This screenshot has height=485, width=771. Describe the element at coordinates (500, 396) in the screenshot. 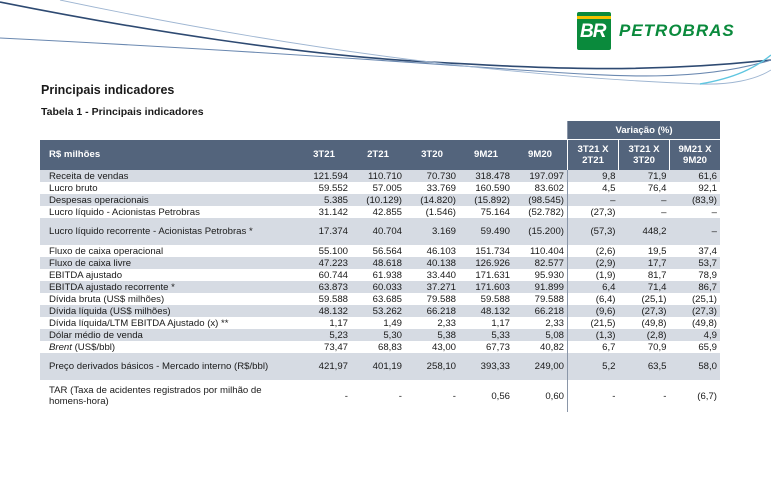

I see `value-cell: 0,56` at that location.